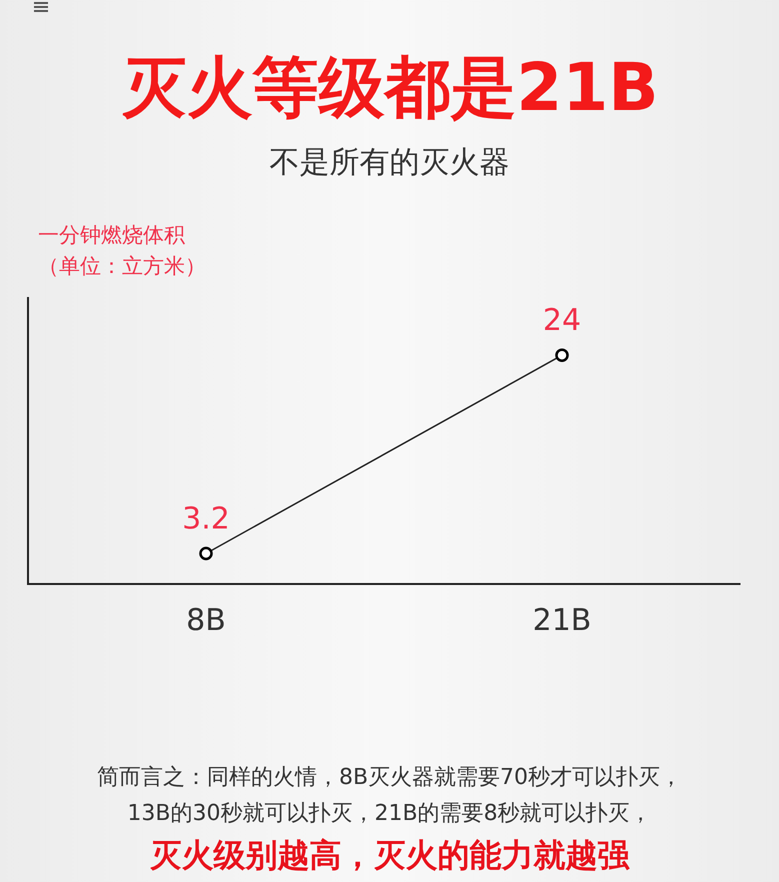 The image size is (779, 882). What do you see at coordinates (562, 320) in the screenshot?
I see `data-label: 24` at bounding box center [562, 320].